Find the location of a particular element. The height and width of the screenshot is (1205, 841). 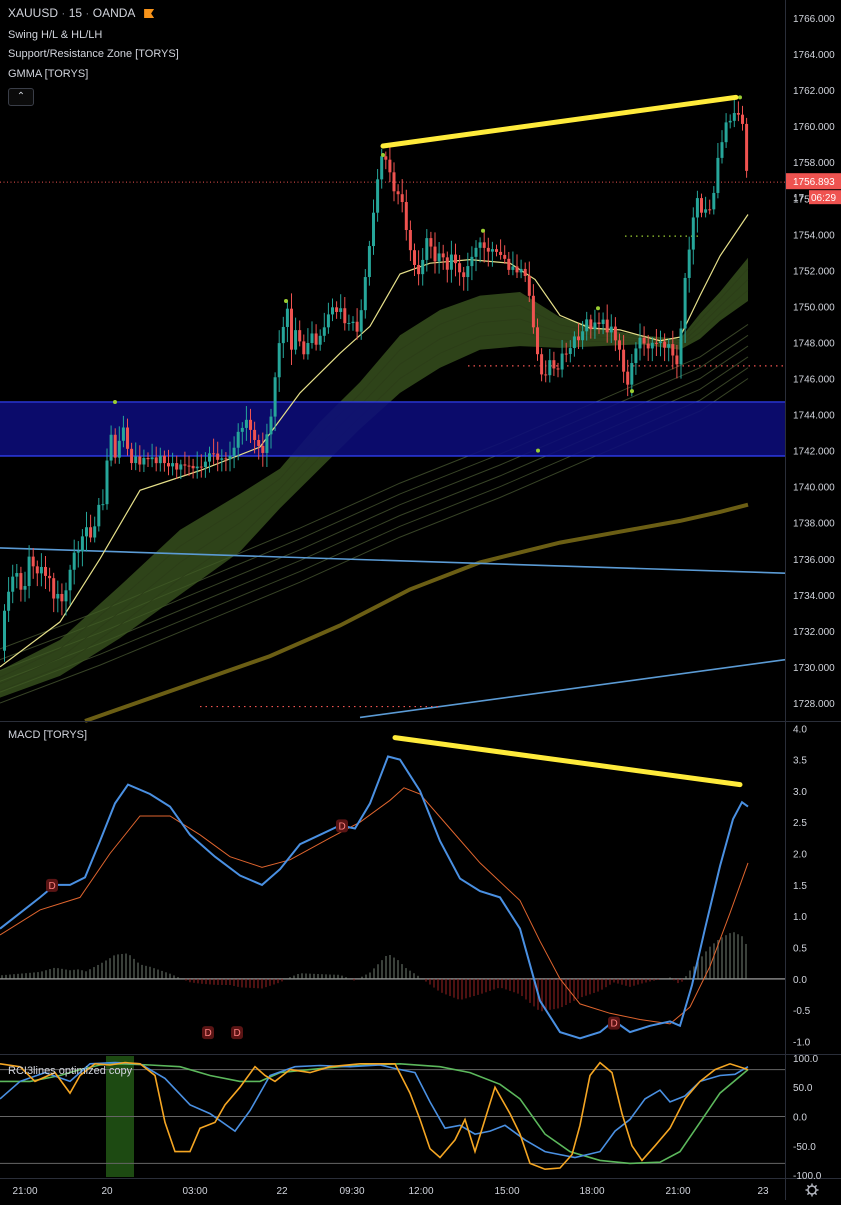

rci-tick-label: 0.0 is located at coordinates (800, 1118).